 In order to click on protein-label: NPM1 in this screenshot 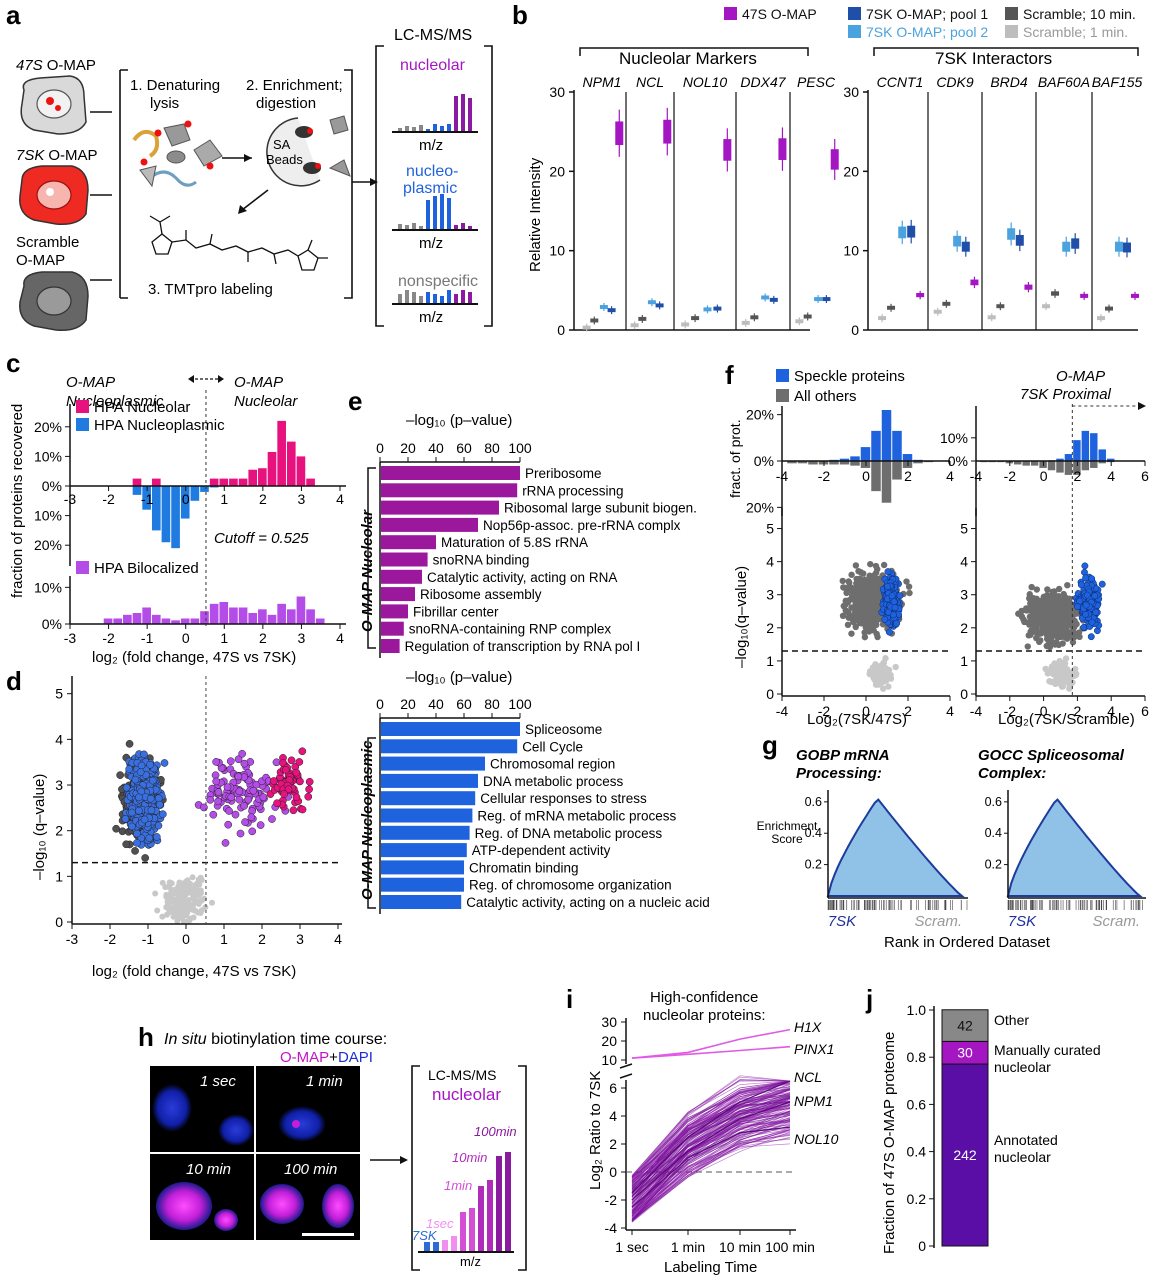, I will do `click(813, 1101)`.